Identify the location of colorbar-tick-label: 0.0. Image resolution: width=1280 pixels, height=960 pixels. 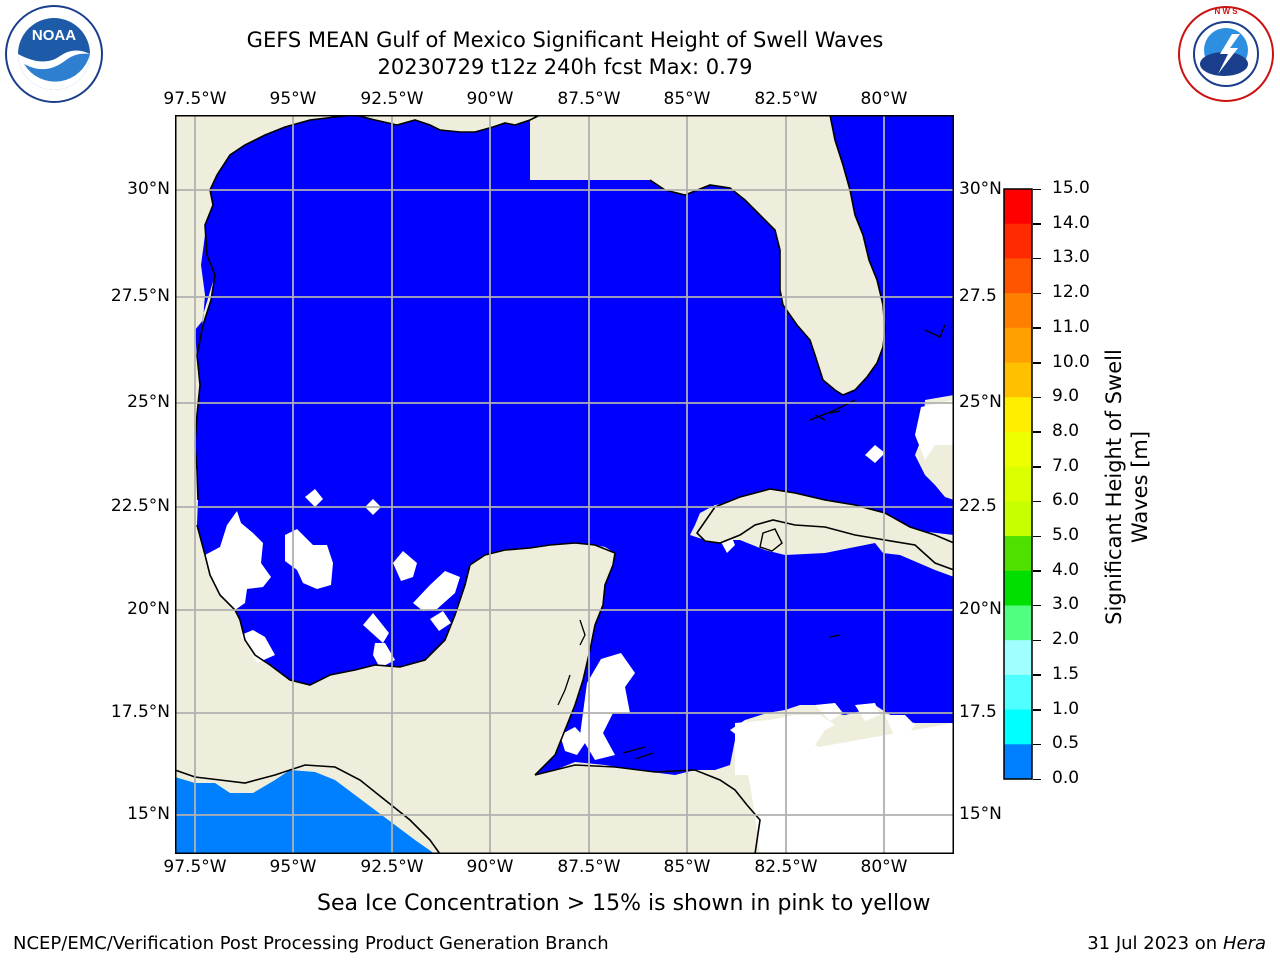
(1066, 778).